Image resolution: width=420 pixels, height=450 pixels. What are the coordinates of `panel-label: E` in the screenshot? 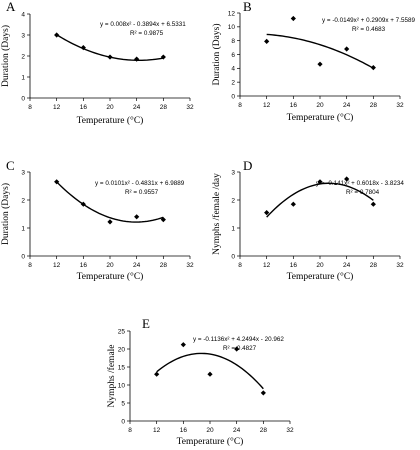 It's located at (146, 323).